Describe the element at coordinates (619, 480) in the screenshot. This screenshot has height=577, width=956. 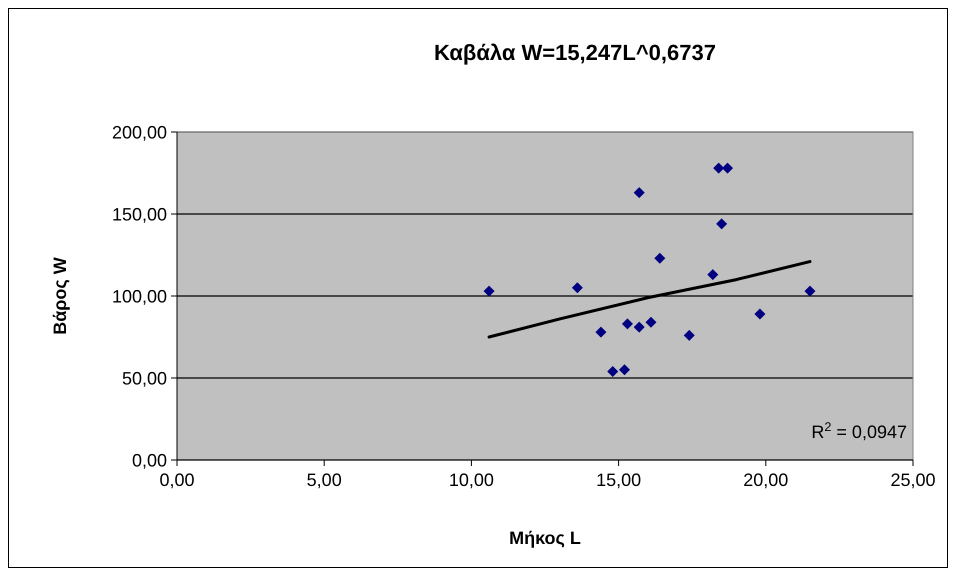
I see `x-tick-label: 15,00` at that location.